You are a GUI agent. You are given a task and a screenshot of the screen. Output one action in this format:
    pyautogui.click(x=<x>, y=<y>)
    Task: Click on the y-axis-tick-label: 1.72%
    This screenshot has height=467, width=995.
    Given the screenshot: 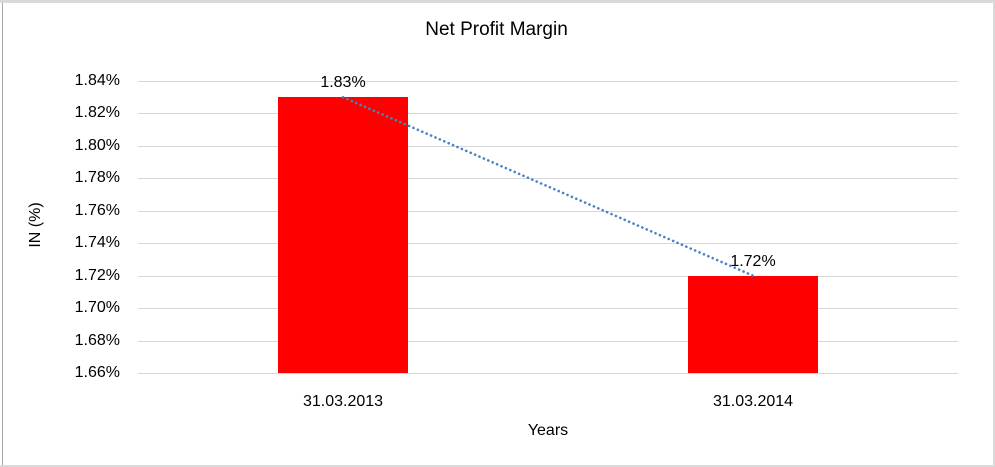 What is the action you would take?
    pyautogui.click(x=97, y=275)
    